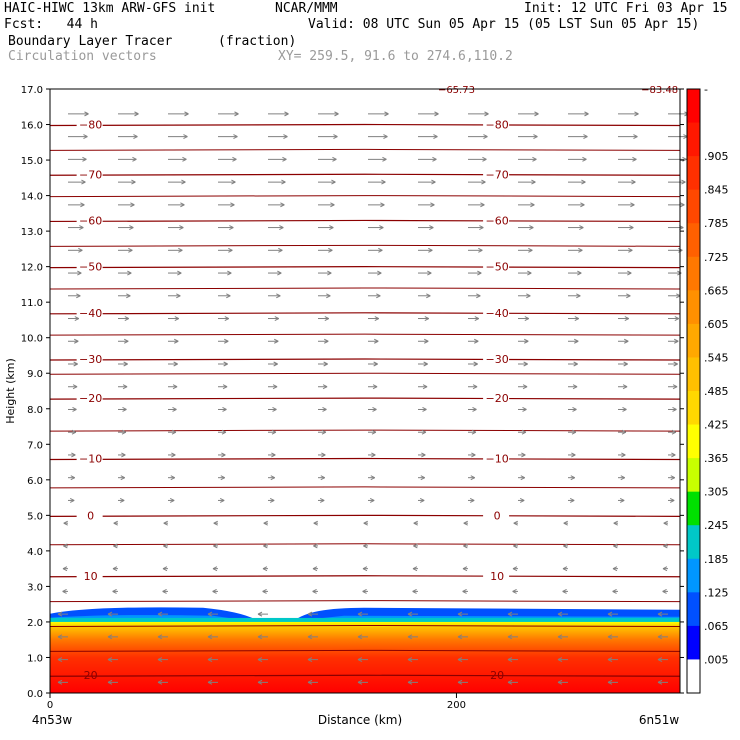  I want to click on colorbar-label: .485, so click(716, 391).